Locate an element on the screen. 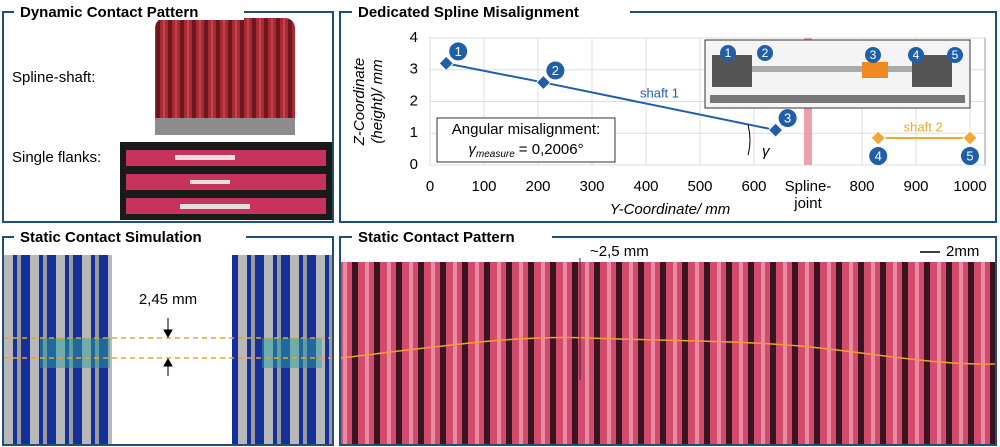 This screenshot has height=447, width=1000. series-label: shaft 2 is located at coordinates (923, 126).